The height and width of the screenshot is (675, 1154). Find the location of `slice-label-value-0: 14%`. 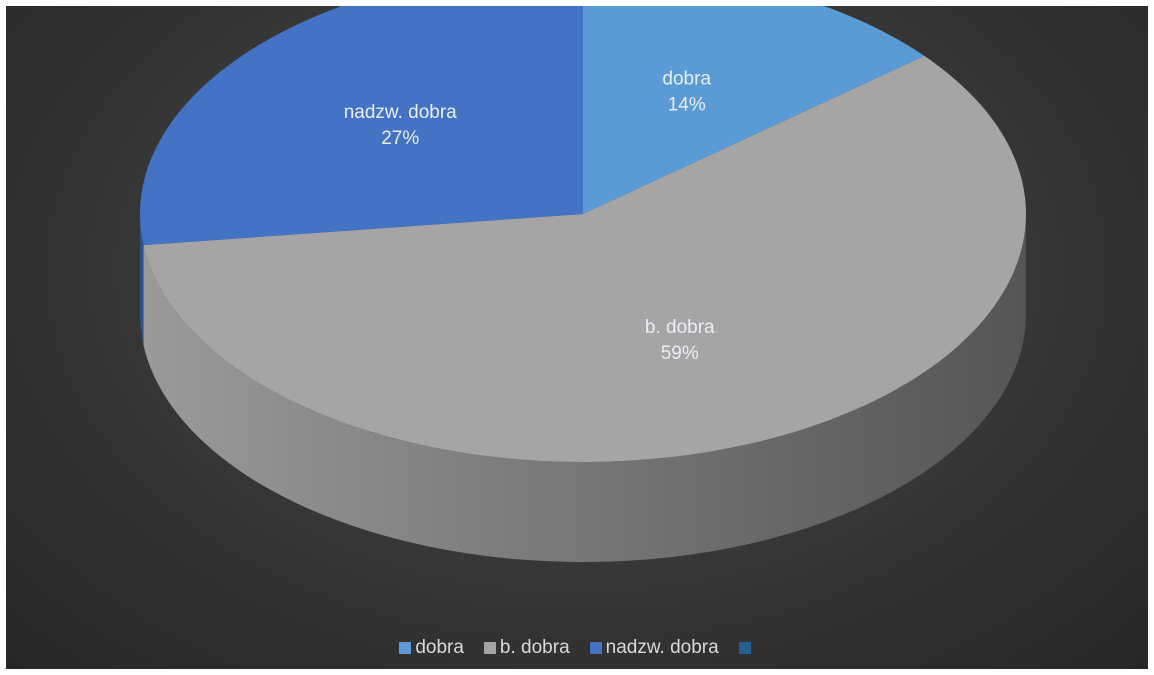

slice-label-value-0: 14% is located at coordinates (687, 105).